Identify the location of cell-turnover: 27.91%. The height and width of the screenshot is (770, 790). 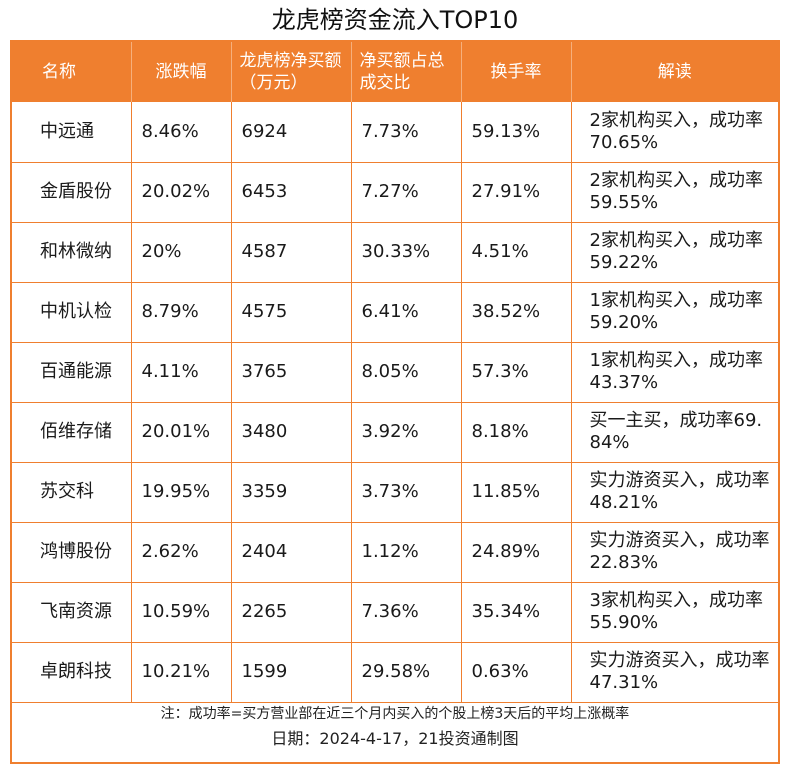
(516, 192).